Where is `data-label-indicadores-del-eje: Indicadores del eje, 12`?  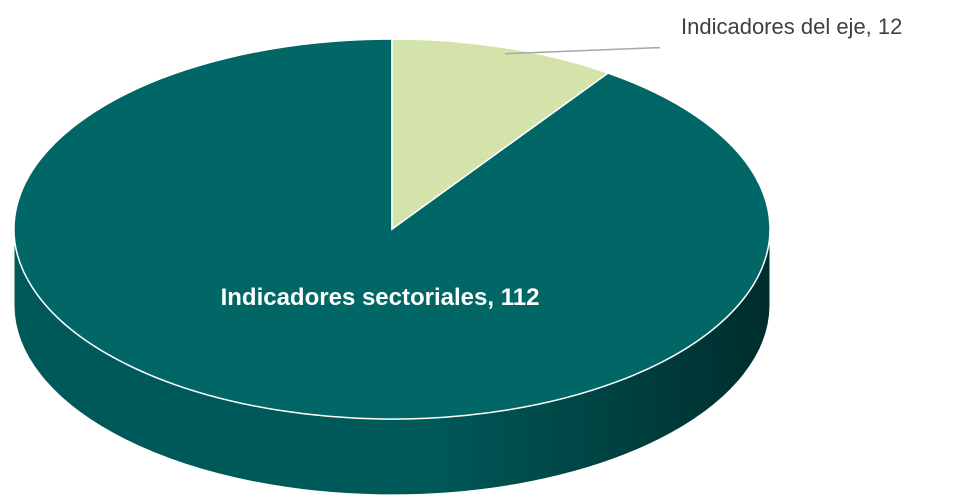 data-label-indicadores-del-eje: Indicadores del eje, 12 is located at coordinates (791, 26).